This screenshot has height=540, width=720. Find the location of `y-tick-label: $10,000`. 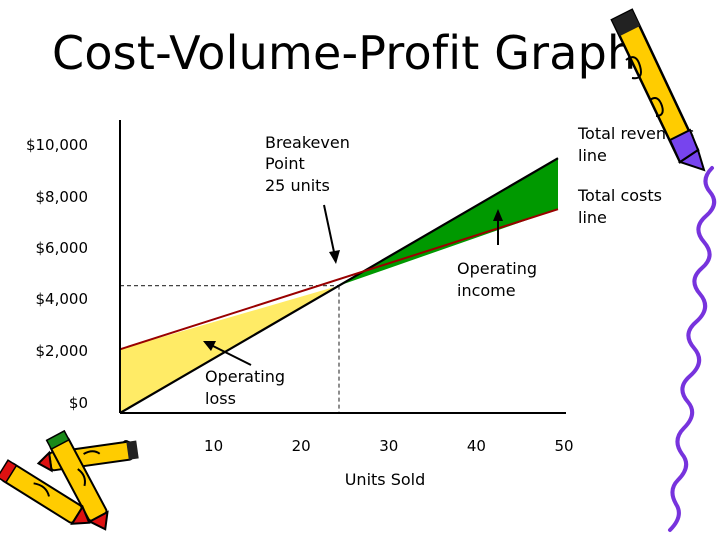

y-tick-label: $10,000 is located at coordinates (57, 145).